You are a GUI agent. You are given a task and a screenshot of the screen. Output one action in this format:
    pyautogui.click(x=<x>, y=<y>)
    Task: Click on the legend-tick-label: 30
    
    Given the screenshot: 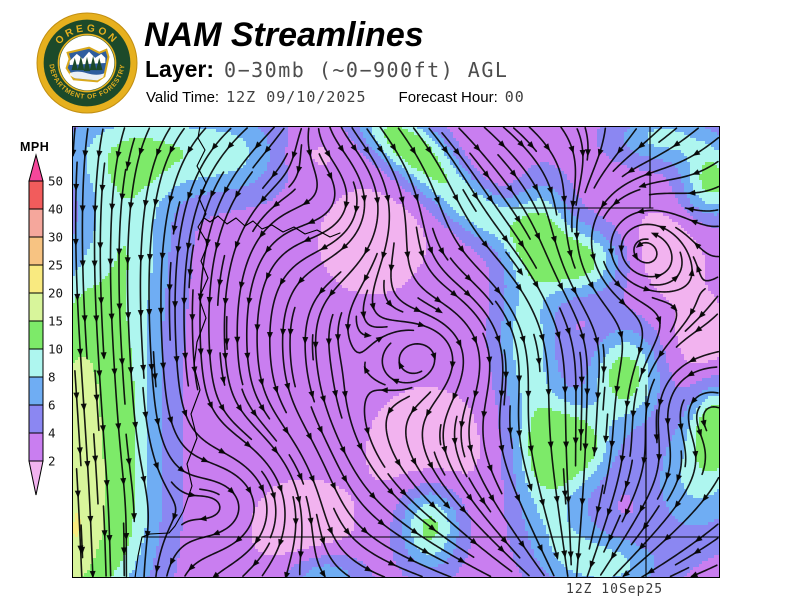 What is the action you would take?
    pyautogui.click(x=55, y=237)
    